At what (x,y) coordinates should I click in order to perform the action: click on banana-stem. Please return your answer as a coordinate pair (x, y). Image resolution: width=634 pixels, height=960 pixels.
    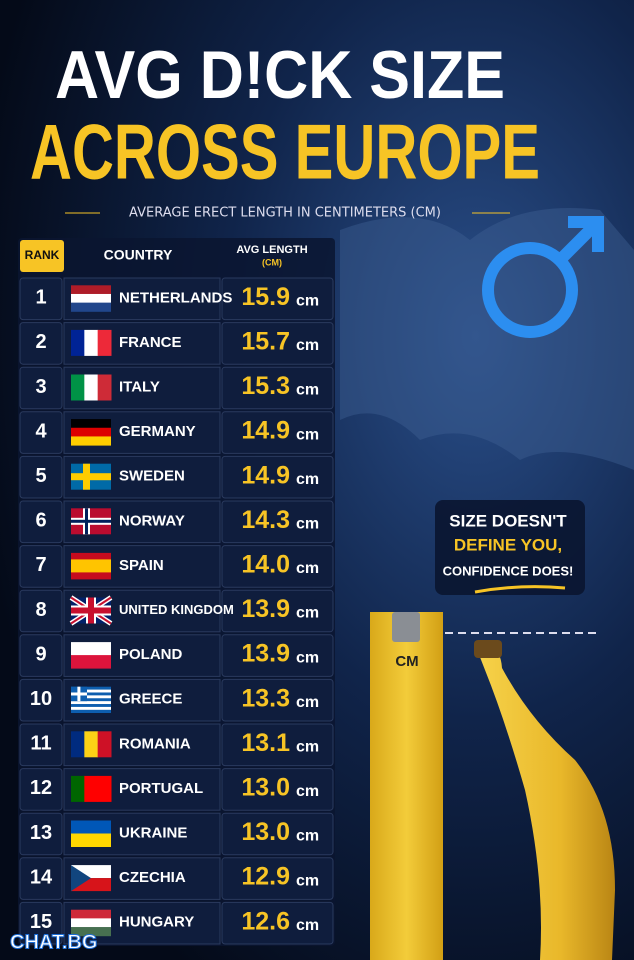
    Looking at the image, I should click on (488, 649).